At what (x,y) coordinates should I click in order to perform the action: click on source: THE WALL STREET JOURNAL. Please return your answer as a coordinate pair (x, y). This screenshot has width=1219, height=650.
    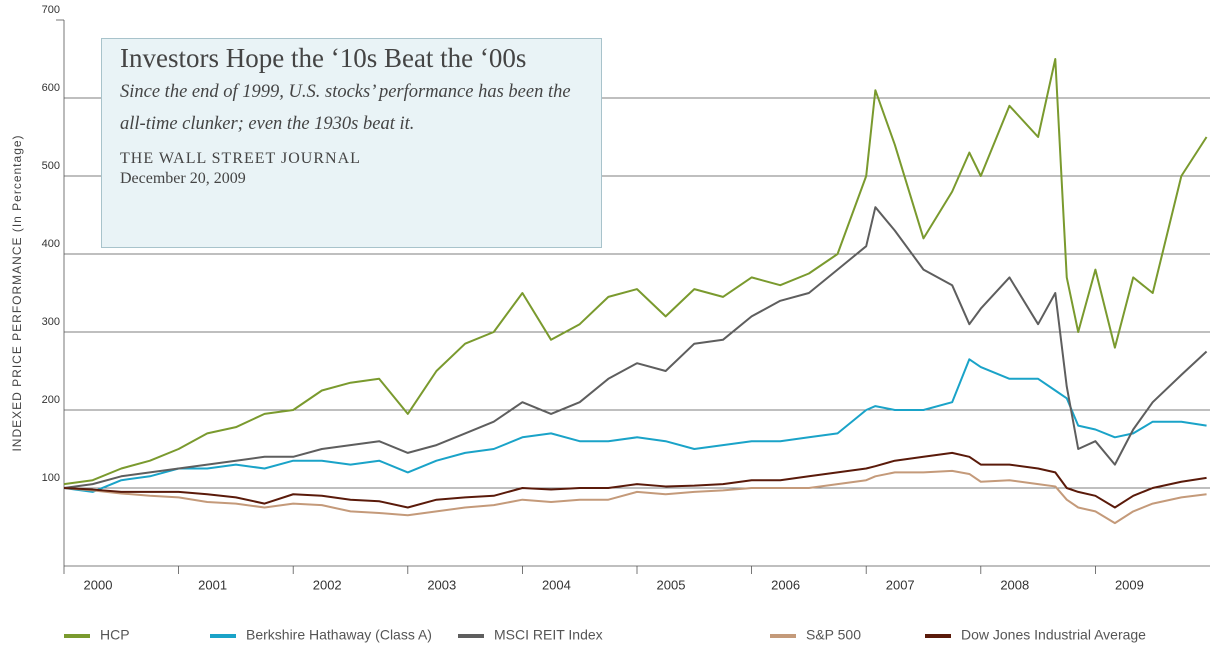
    Looking at the image, I should click on (240, 158).